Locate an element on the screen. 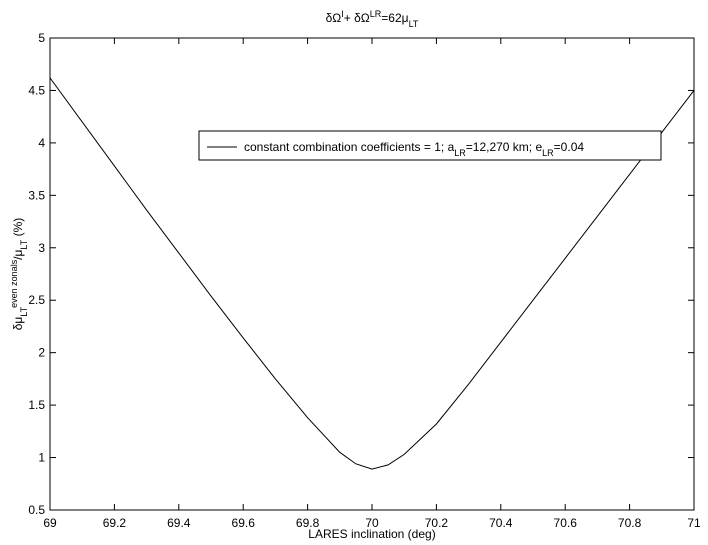 The width and height of the screenshot is (708, 545). x-tick-label: 70.8 is located at coordinates (630, 523).